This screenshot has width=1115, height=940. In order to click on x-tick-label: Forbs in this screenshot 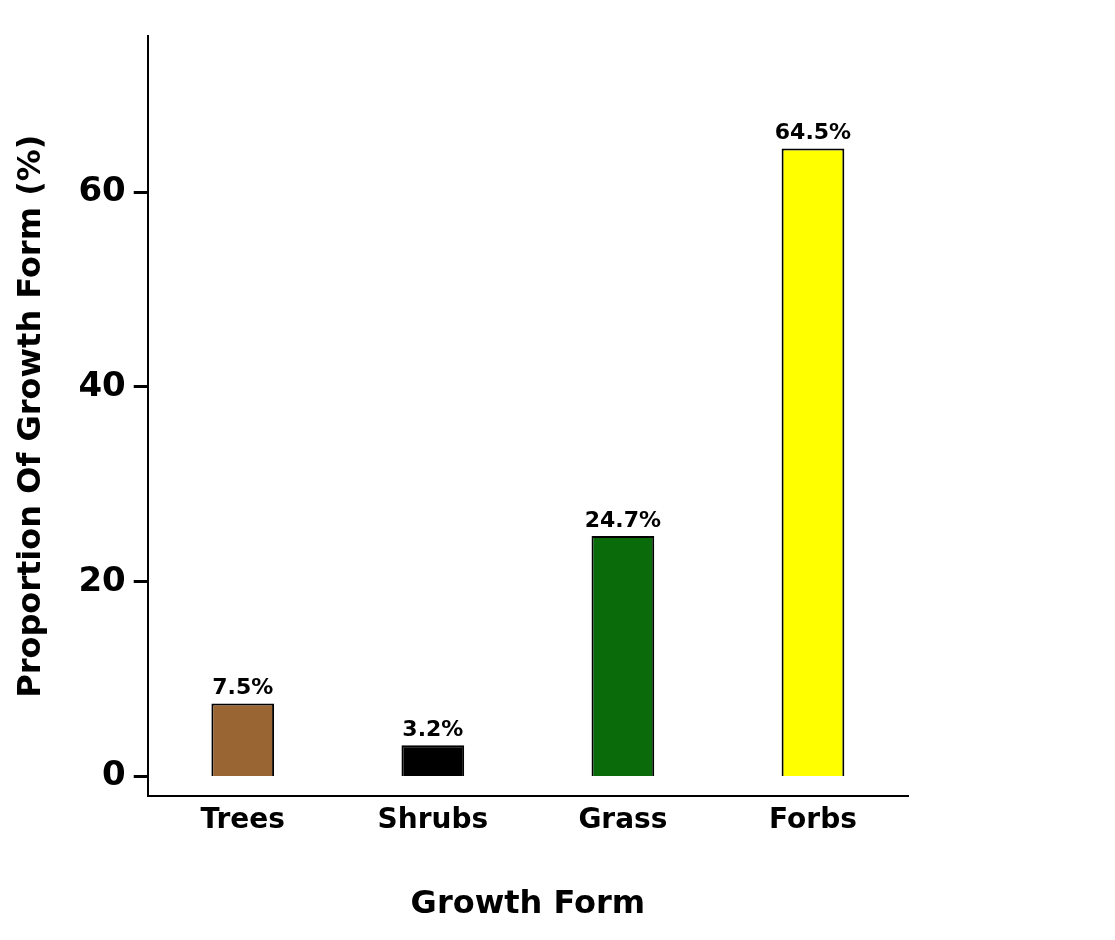, I will do `click(813, 819)`.